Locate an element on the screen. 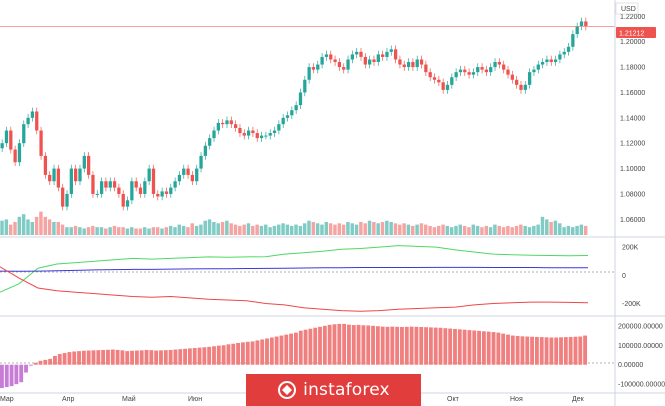 Image resolution: width=665 pixels, height=406 pixels. time-axis: Мар Апр Май Июн Окт Ноя Дек is located at coordinates (292, 399).